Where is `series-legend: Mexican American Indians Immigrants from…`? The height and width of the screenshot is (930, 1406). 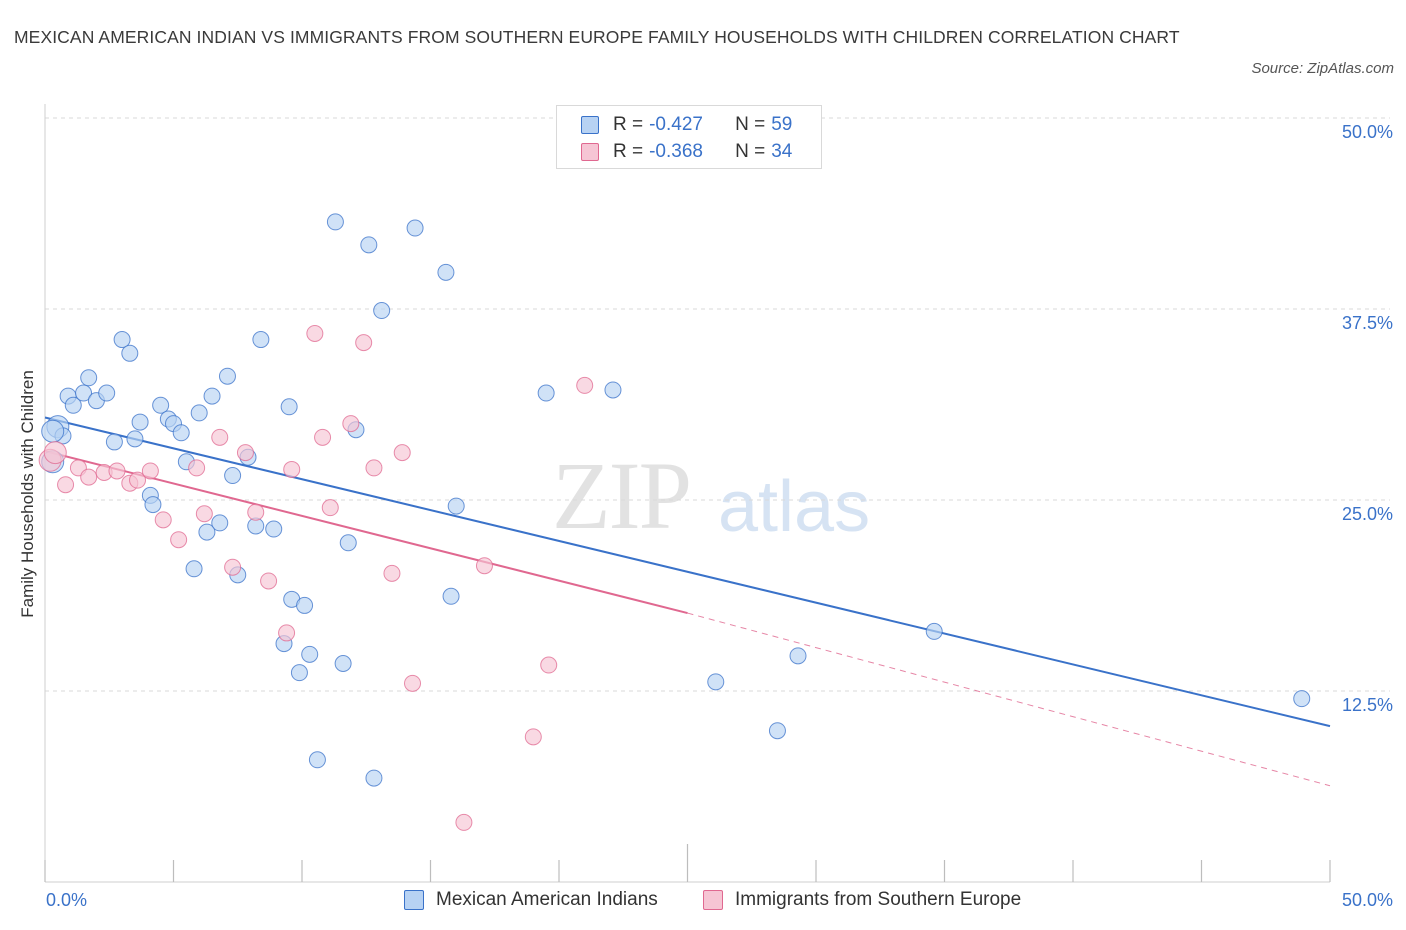
series-legend: Mexican American Indians Immigrants from… is located at coordinates (703, 902).